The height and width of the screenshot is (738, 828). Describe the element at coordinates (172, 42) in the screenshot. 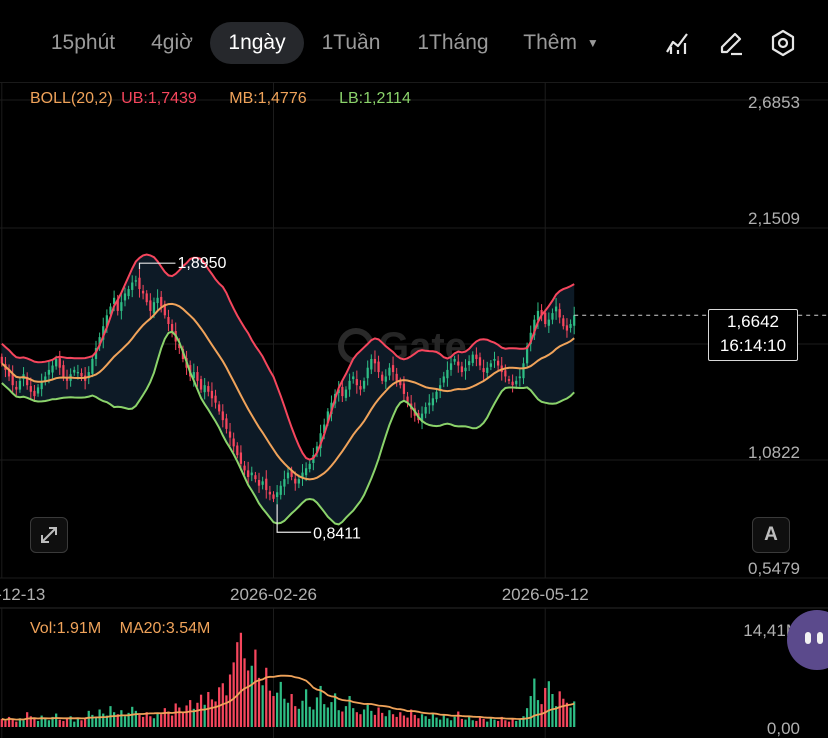

I see `tab-4h: 4giờ` at that location.